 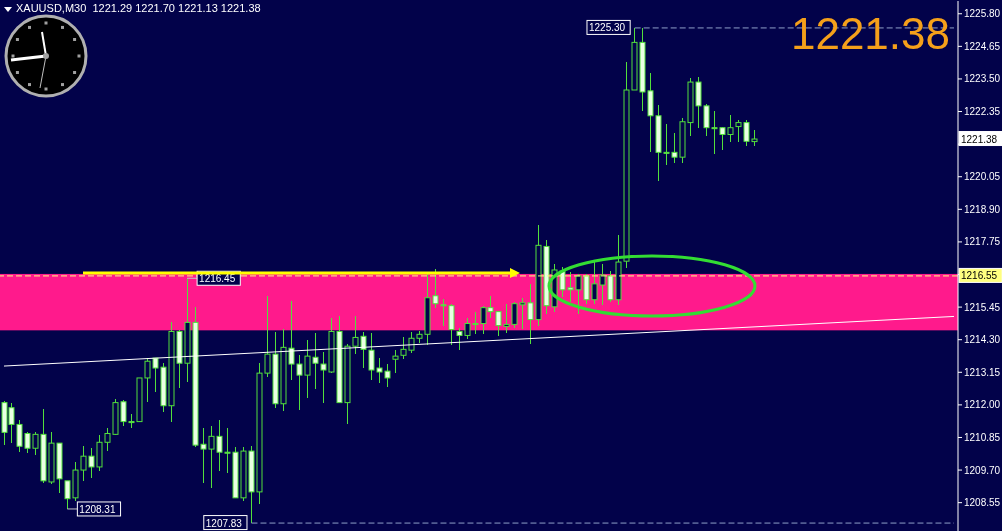 I want to click on y-tick-label: 1220.05, so click(x=982, y=177).